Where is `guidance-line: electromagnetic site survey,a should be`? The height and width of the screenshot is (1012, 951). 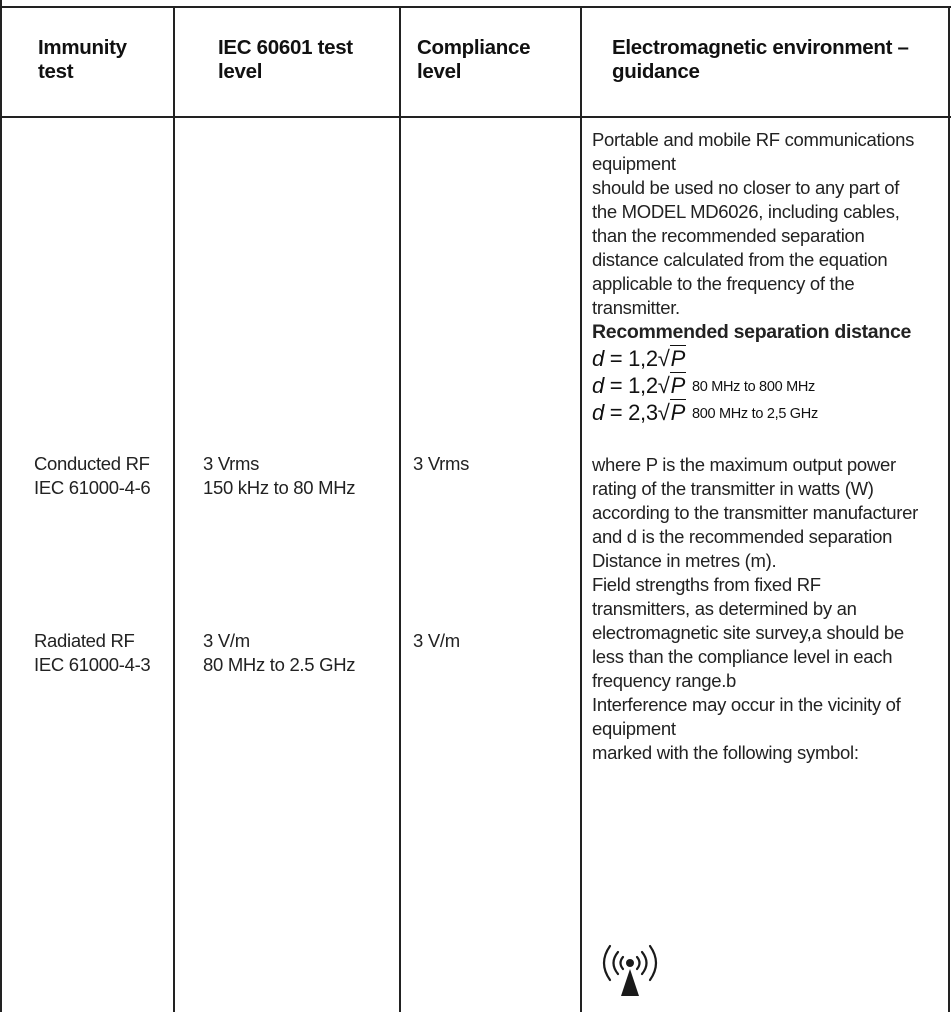
guidance-line: electromagnetic site survey,a should be is located at coordinates (748, 632).